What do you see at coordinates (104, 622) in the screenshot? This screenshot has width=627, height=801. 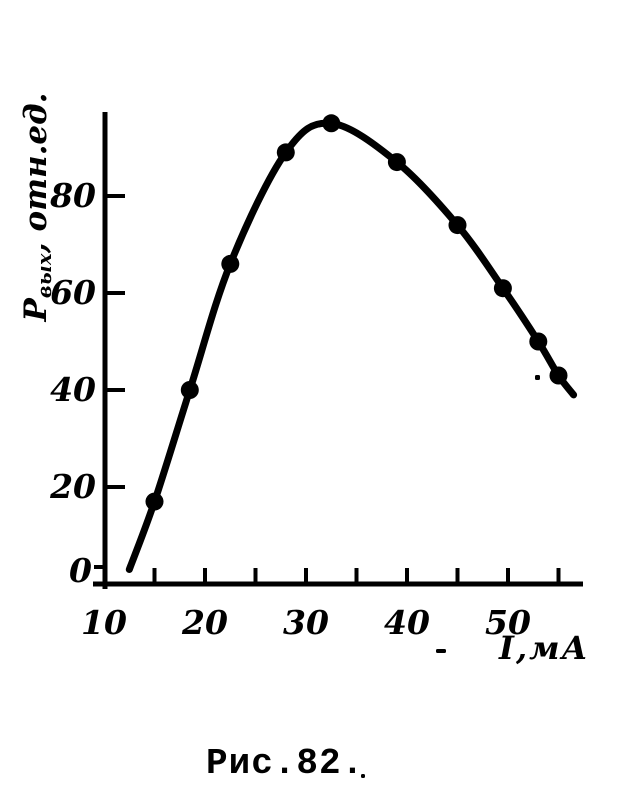 I see `x-axis-tick-label: 10` at bounding box center [104, 622].